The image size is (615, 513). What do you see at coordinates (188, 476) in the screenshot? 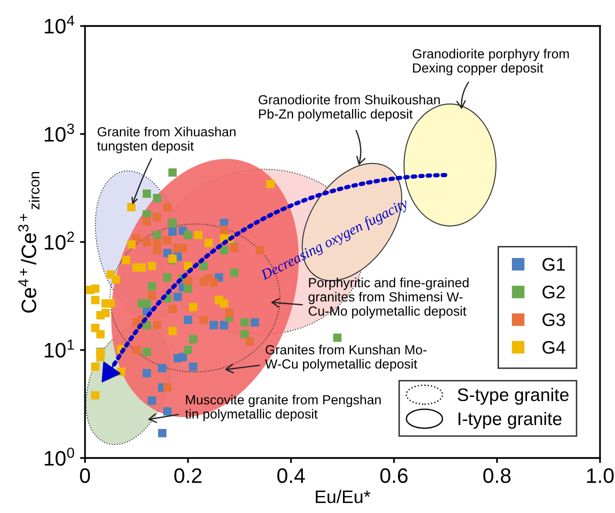
I see `x-tick-label: 0.2` at bounding box center [188, 476].